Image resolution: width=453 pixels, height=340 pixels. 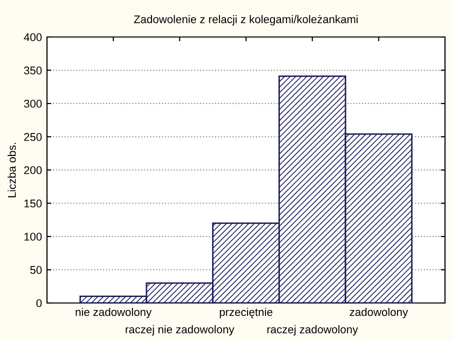 What do you see at coordinates (33, 104) in the screenshot?
I see `y-tick-label: 300` at bounding box center [33, 104].